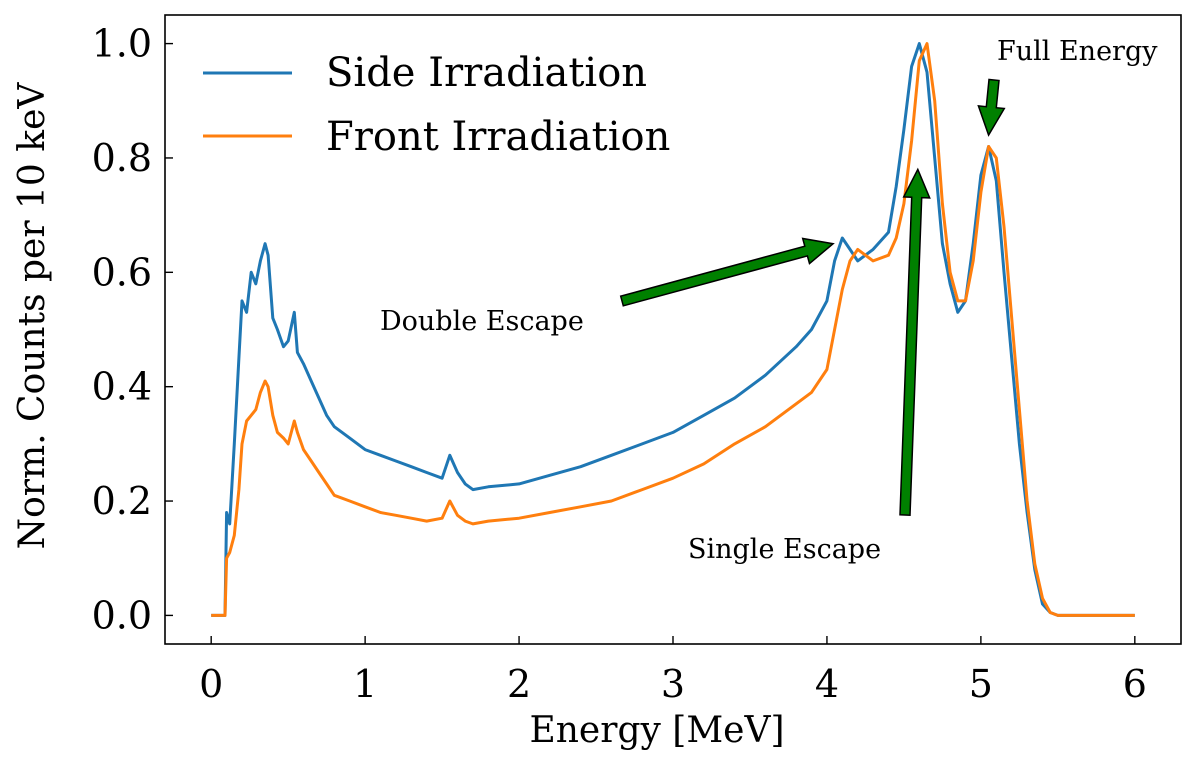  Describe the element at coordinates (498, 137) in the screenshot. I see `legend-label-front-irradiation: Front Irradiation` at that location.